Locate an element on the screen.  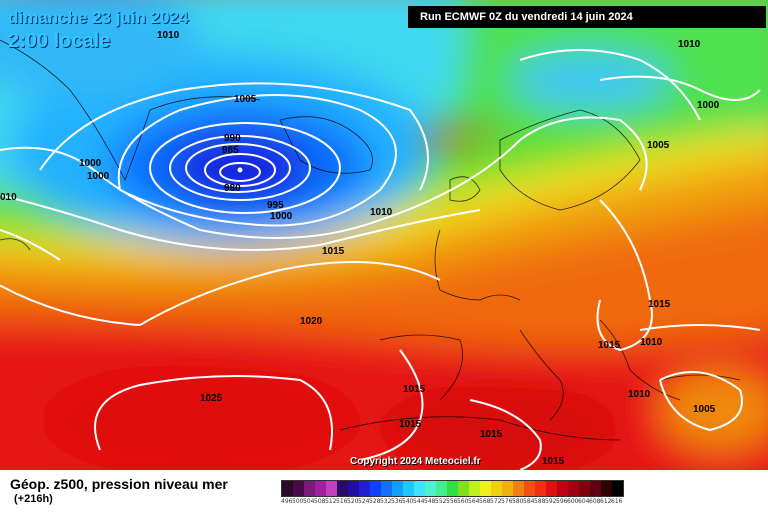
scale-label: 500 is located at coordinates (298, 501).